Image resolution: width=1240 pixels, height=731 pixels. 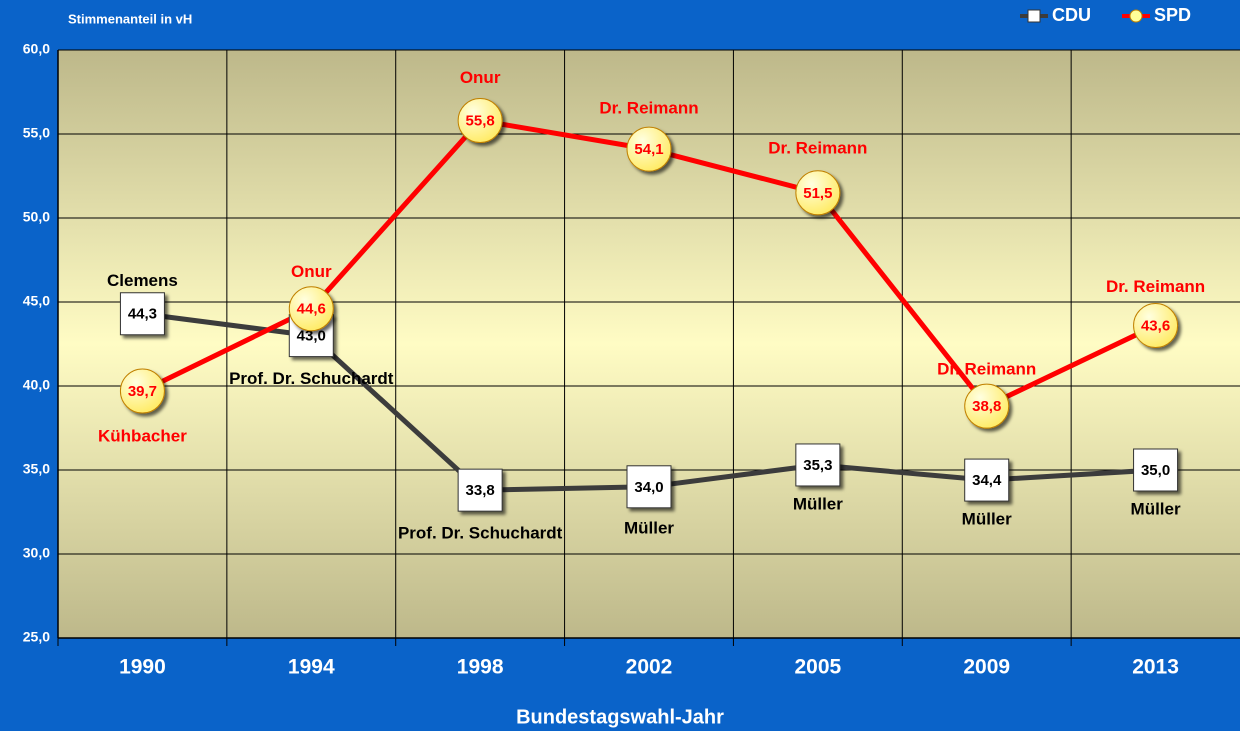 I want to click on x-tick-label: 2005, so click(x=817, y=667).